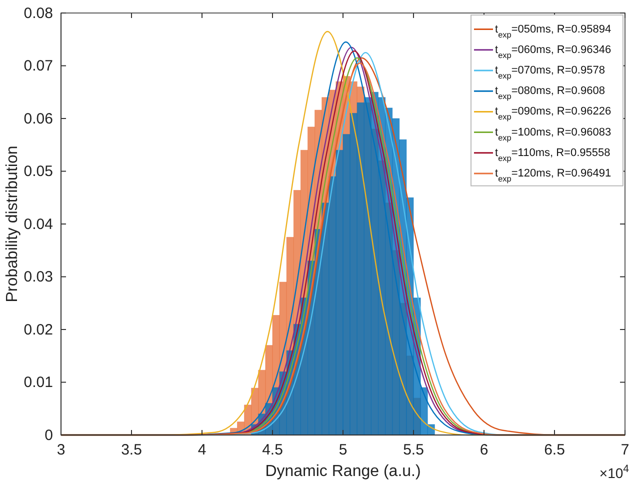 The width and height of the screenshot is (632, 486). What do you see at coordinates (343, 471) in the screenshot?
I see `x-axis-title: Dynamic Range (a.u.)` at bounding box center [343, 471].